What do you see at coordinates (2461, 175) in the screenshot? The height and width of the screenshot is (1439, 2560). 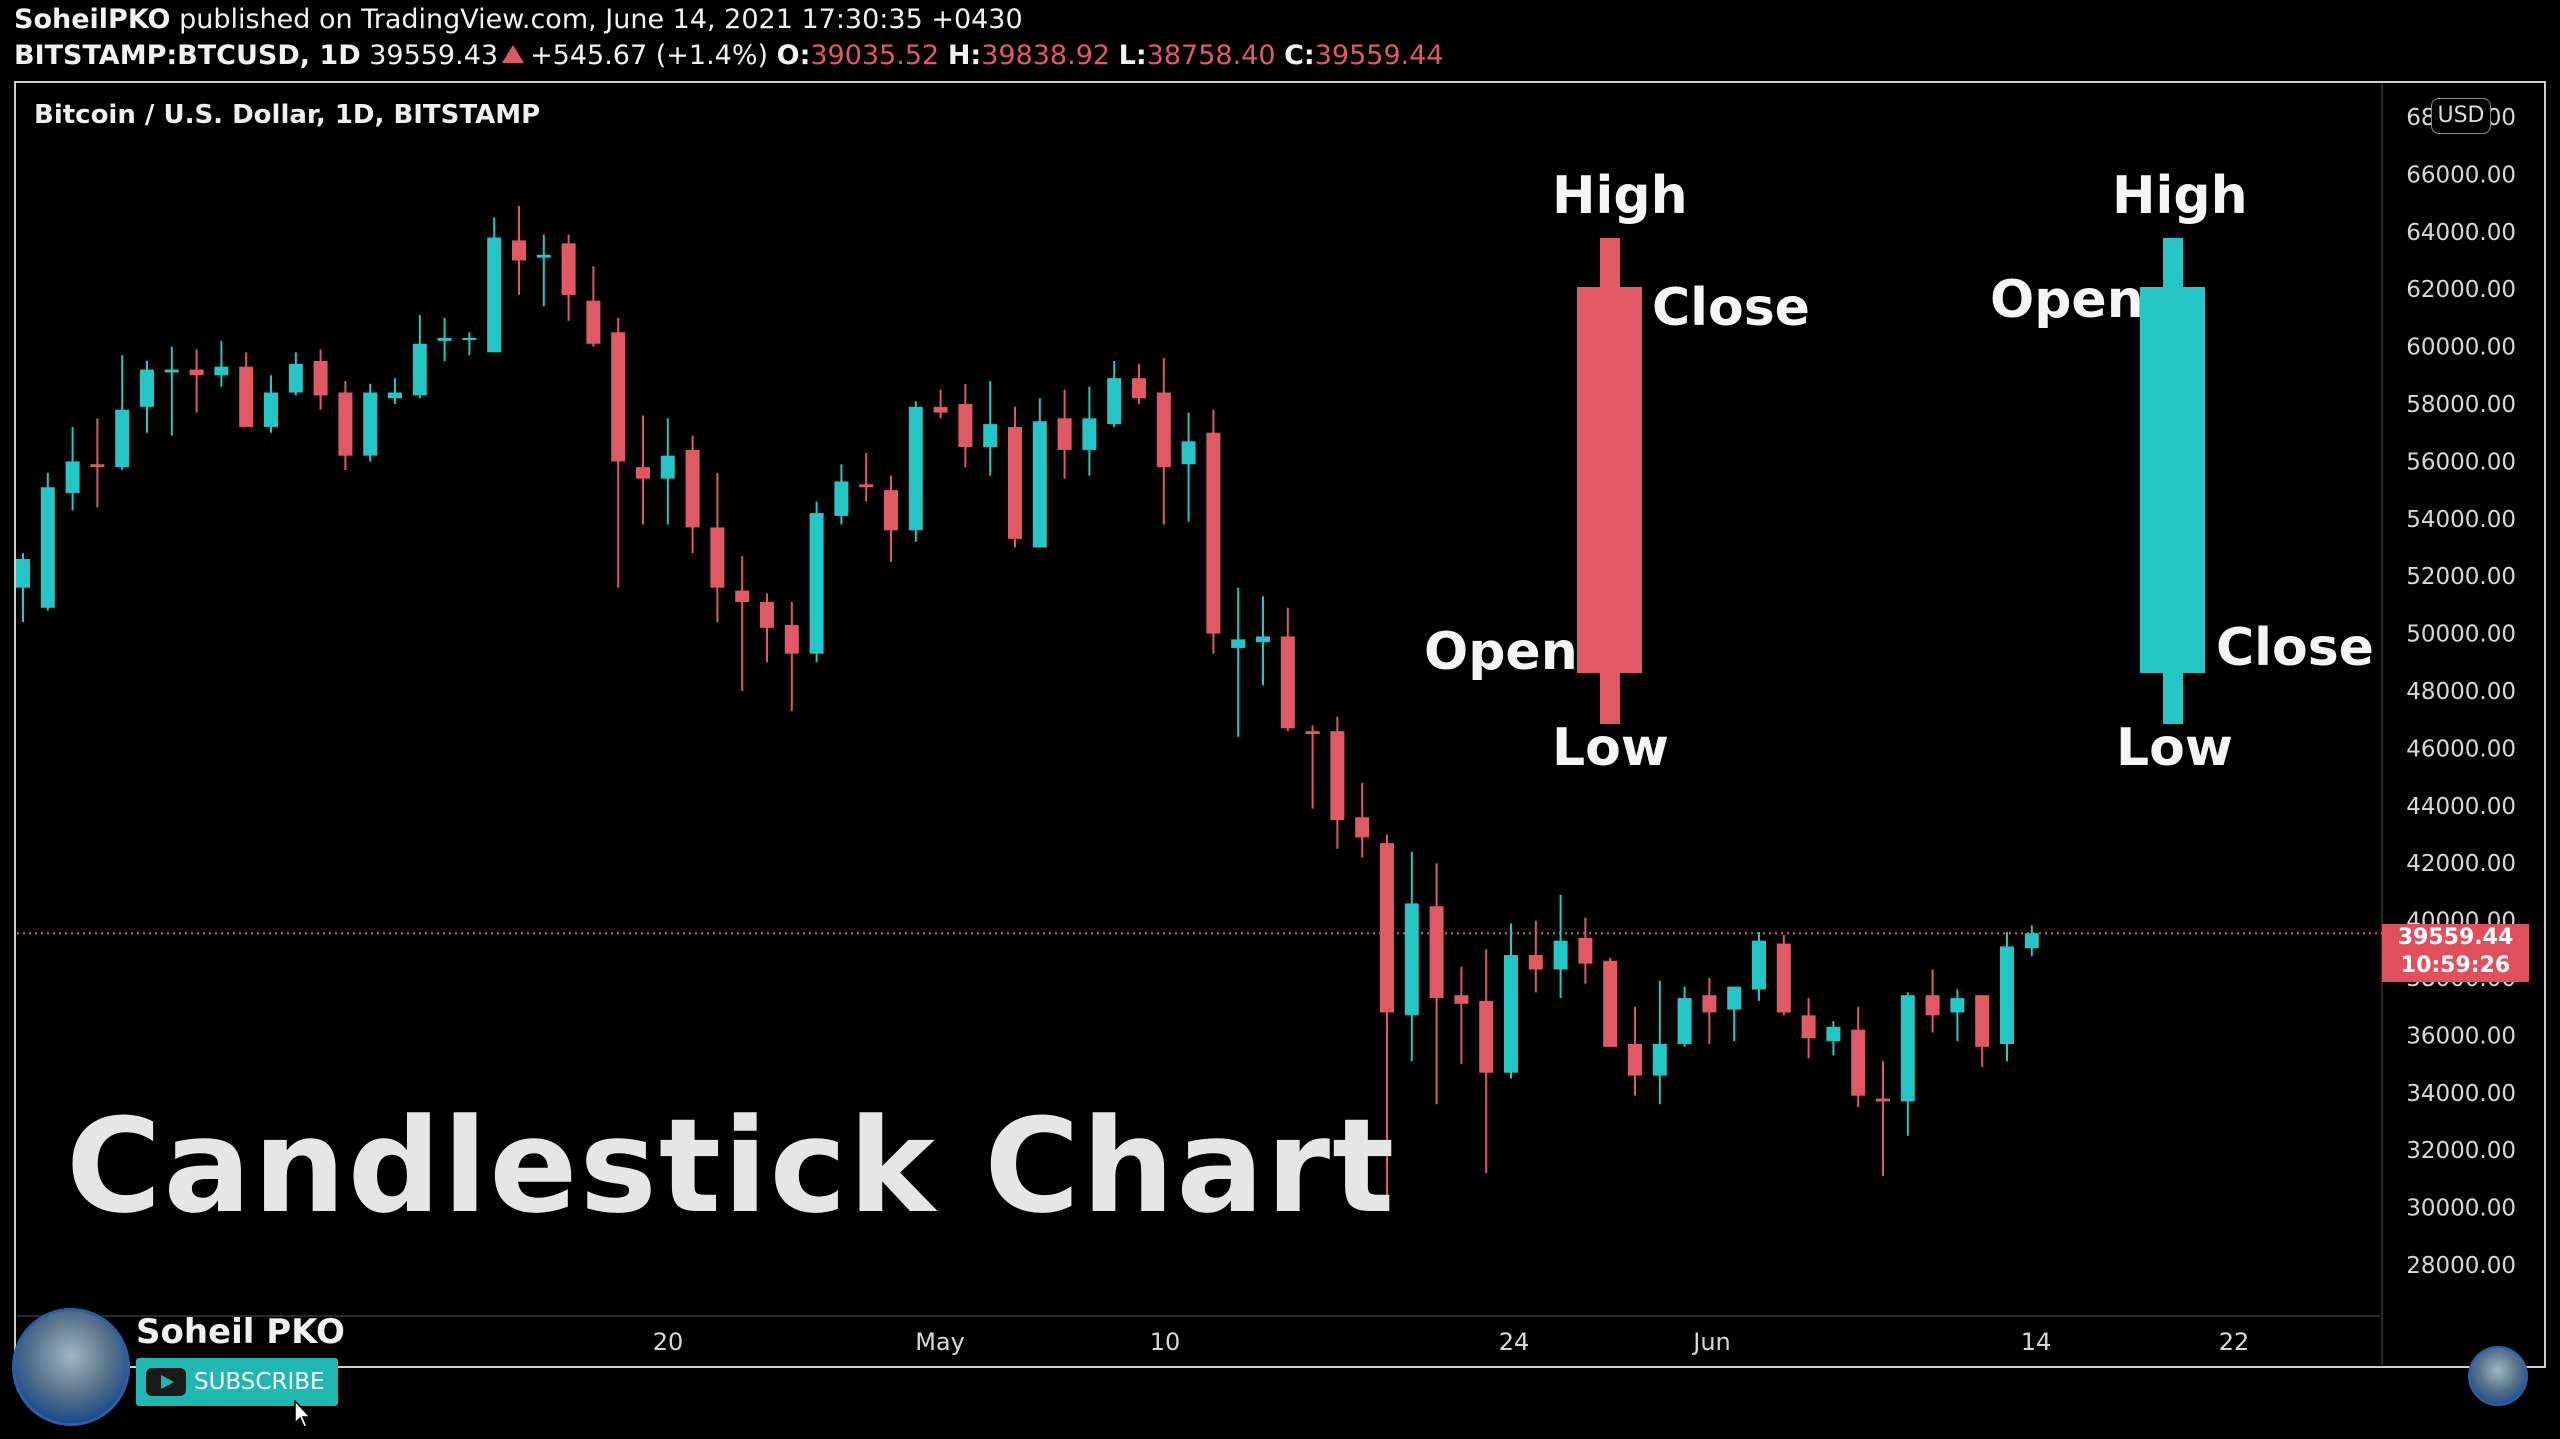 I see `y-tick-label: 66000.00` at bounding box center [2461, 175].